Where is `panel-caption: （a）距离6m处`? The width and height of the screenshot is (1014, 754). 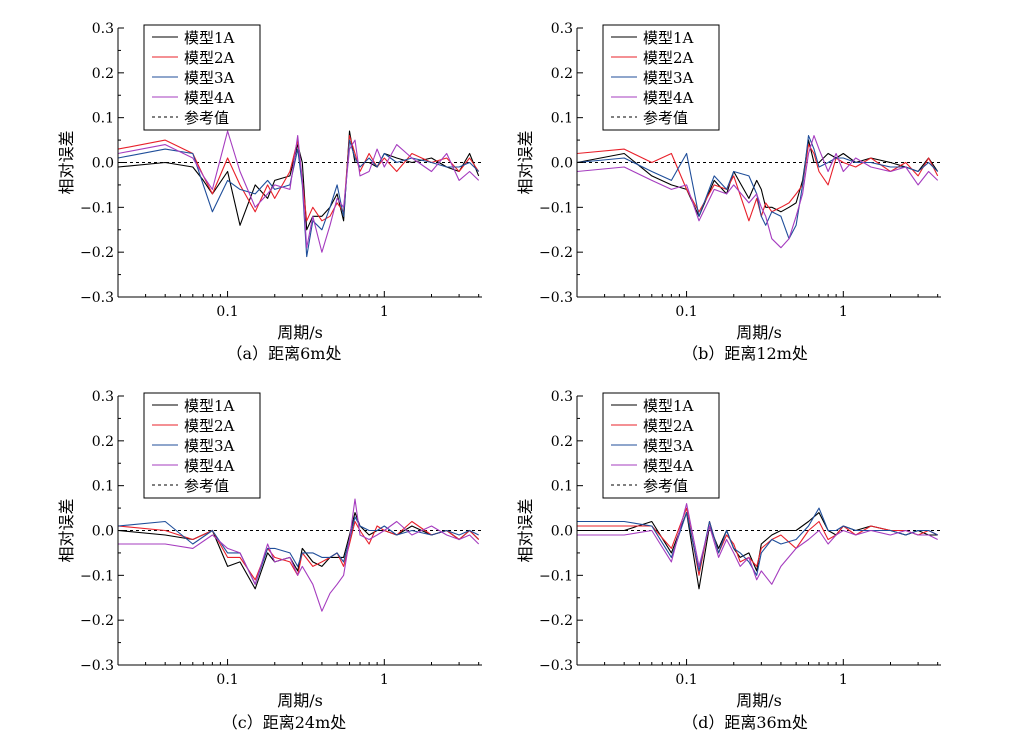
panel-caption: （a）距离6m处 is located at coordinates (284, 353).